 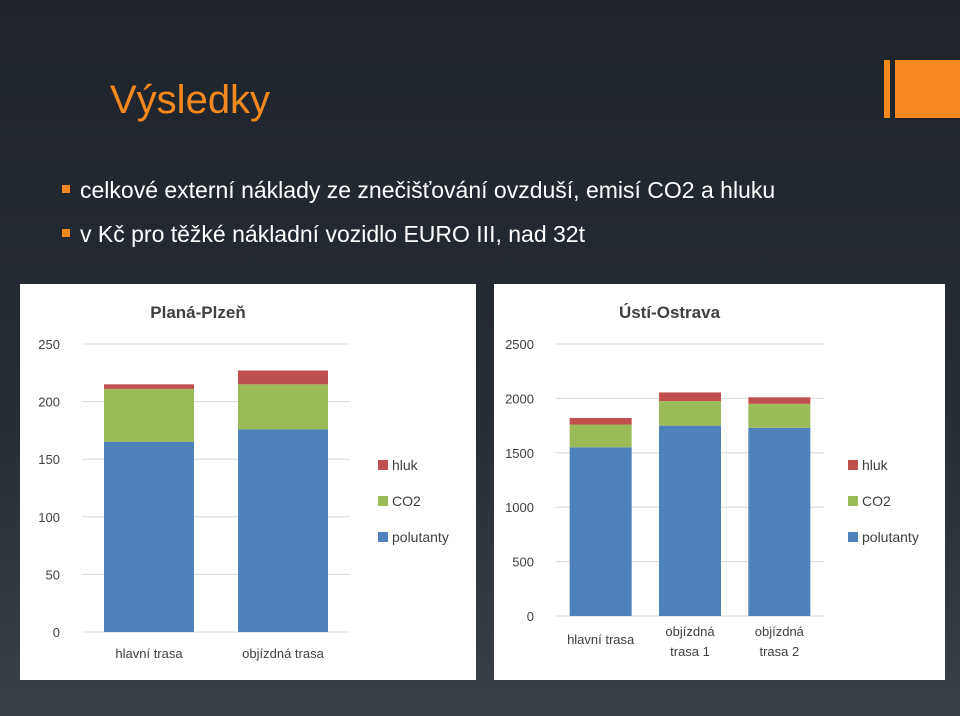 I want to click on y-tick-label: 1000, so click(x=519, y=507).